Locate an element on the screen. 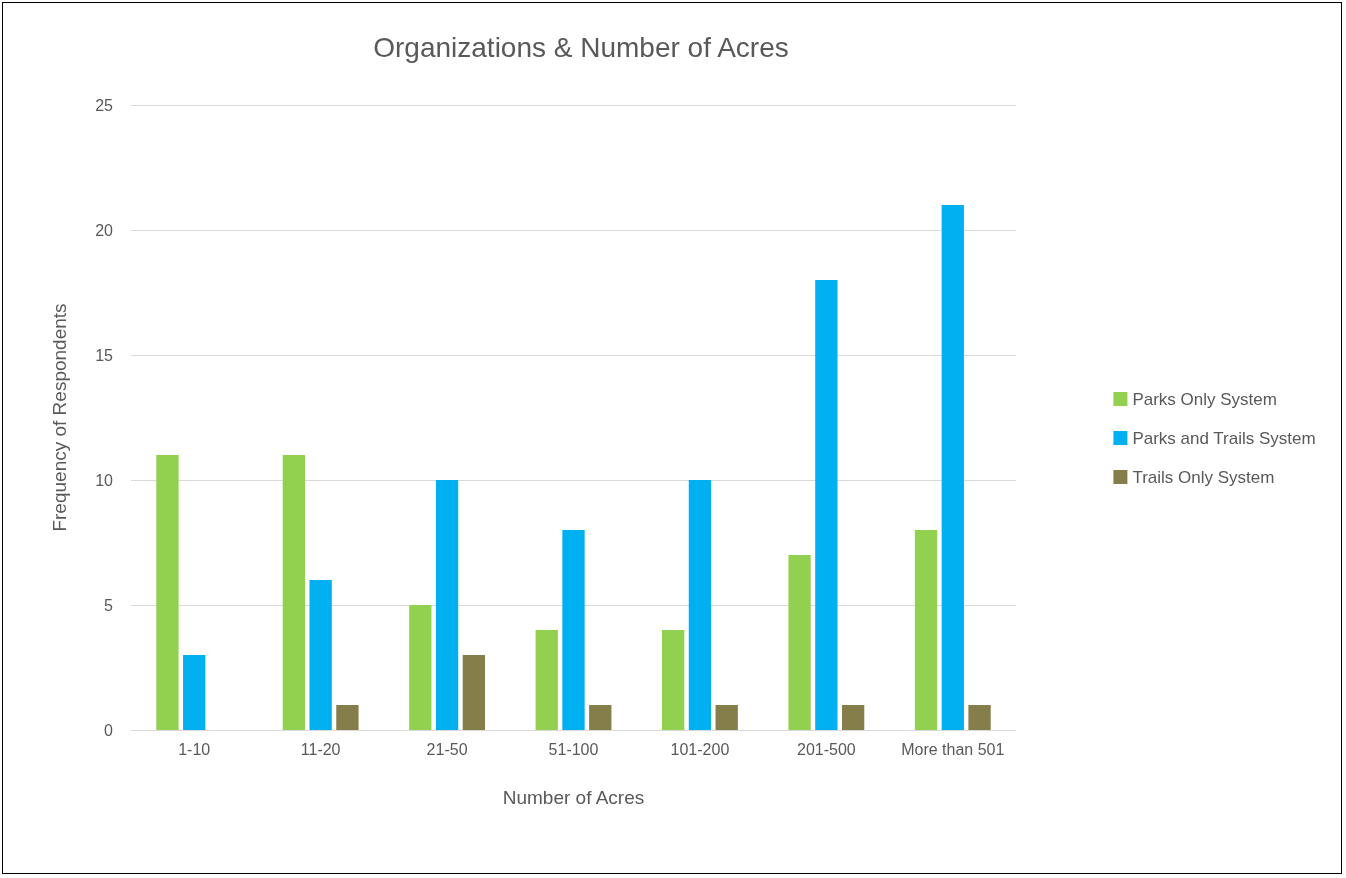  legend-label: Parks and Trails System is located at coordinates (1224, 438).